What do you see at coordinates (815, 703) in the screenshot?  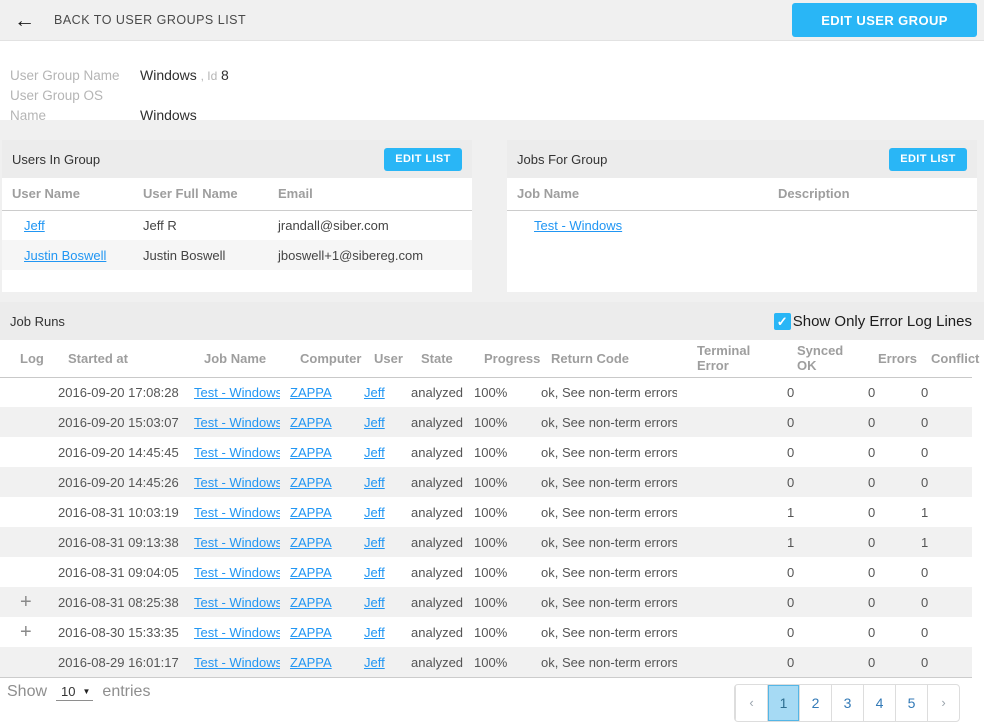 I see `page-button: 2` at bounding box center [815, 703].